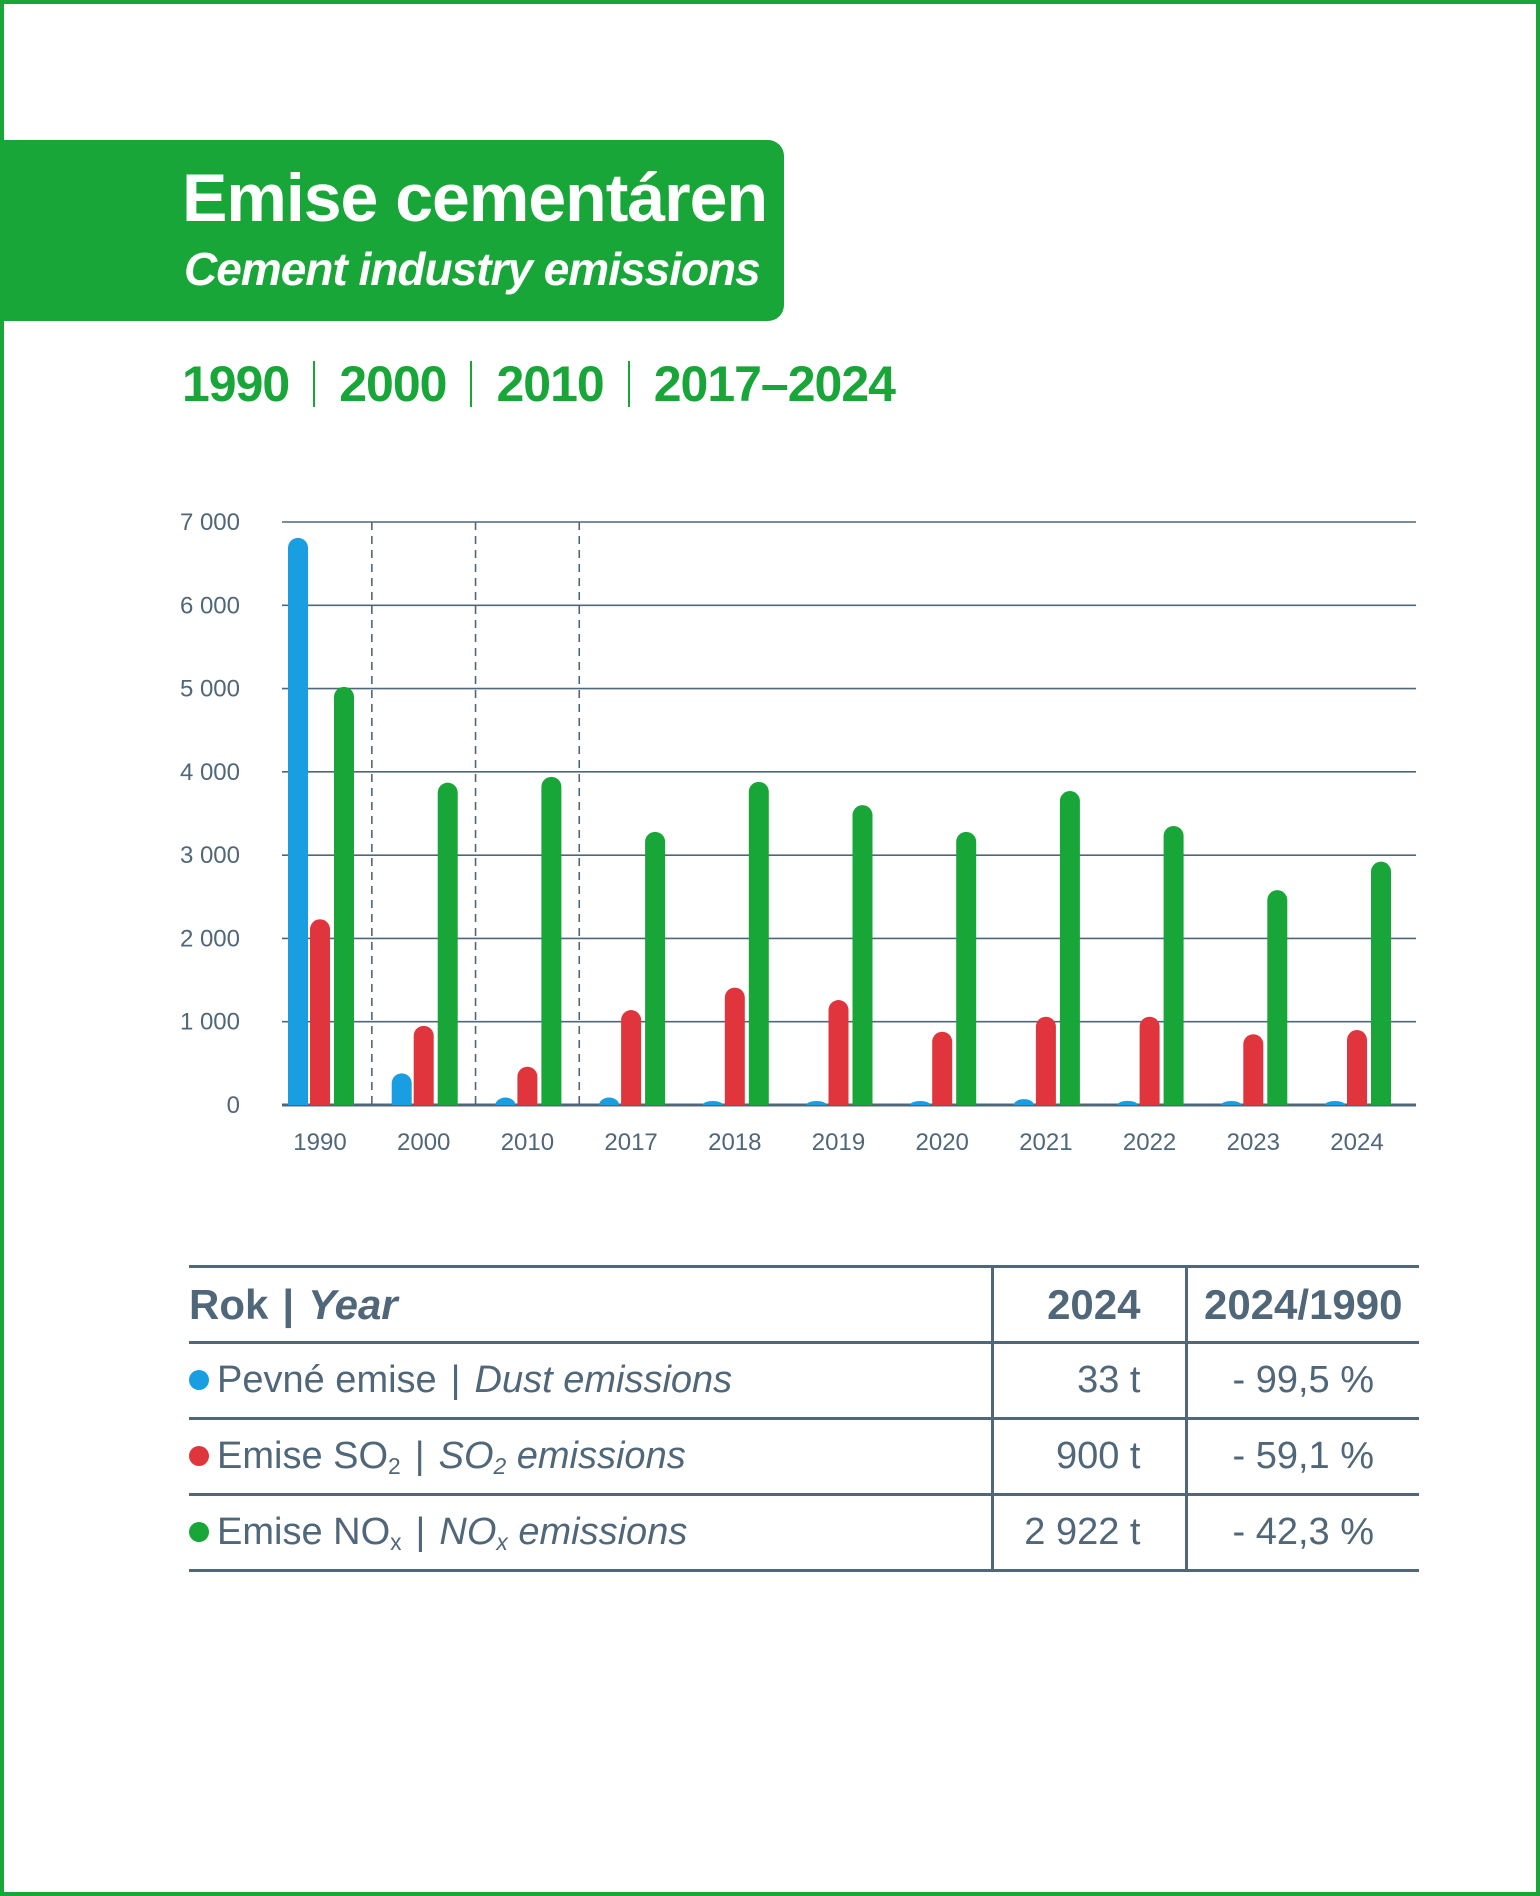 This screenshot has width=1540, height=1896. Describe the element at coordinates (630, 1142) in the screenshot. I see `x-tick-label: 2017` at that location.